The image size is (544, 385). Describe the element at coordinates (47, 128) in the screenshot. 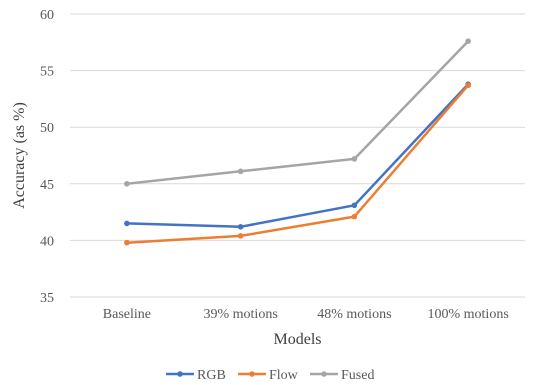

I see `y-tick-50: 50` at that location.